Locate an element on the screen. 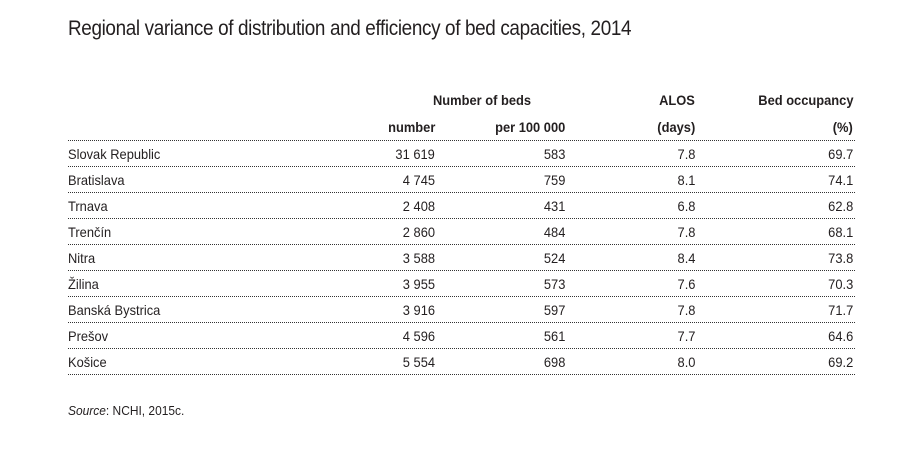 The height and width of the screenshot is (464, 920). table-header-group-row: Number of beds ALOS Bed occupancy is located at coordinates (461, 101).